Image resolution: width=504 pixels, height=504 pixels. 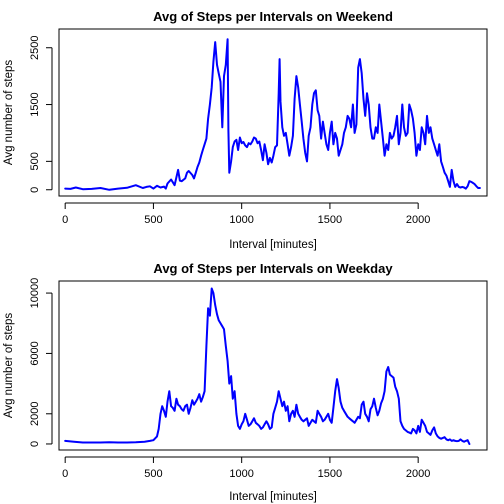 I want to click on weekend-y-tick-label: 0, so click(x=35, y=190).